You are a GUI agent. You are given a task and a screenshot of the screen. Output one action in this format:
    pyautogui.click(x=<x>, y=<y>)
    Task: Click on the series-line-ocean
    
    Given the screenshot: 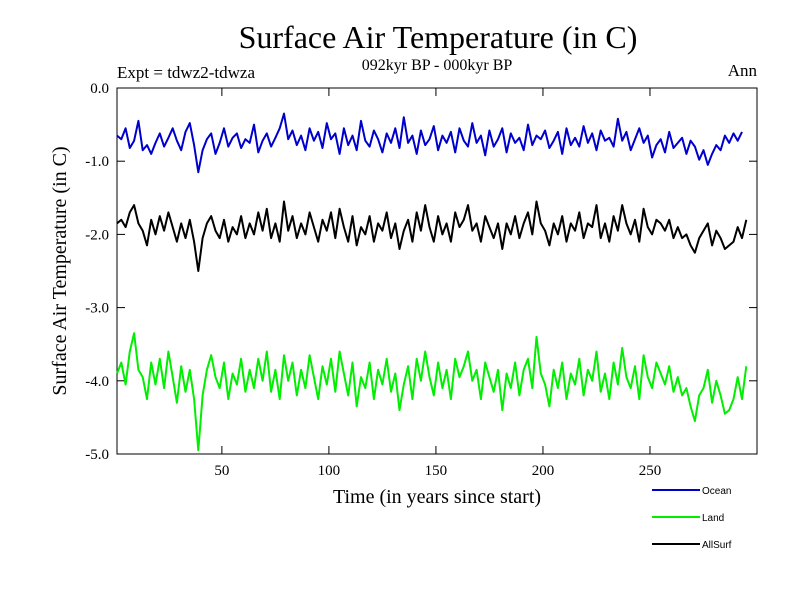 What is the action you would take?
    pyautogui.click(x=429, y=143)
    